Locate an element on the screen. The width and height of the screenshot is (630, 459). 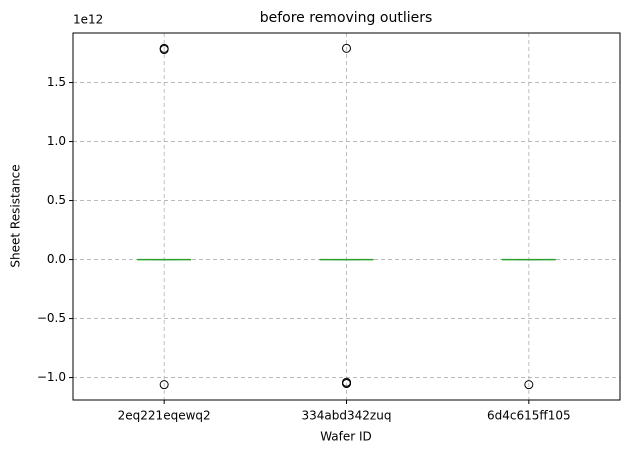
y-tick-label: 1.5 is located at coordinates (56, 82).